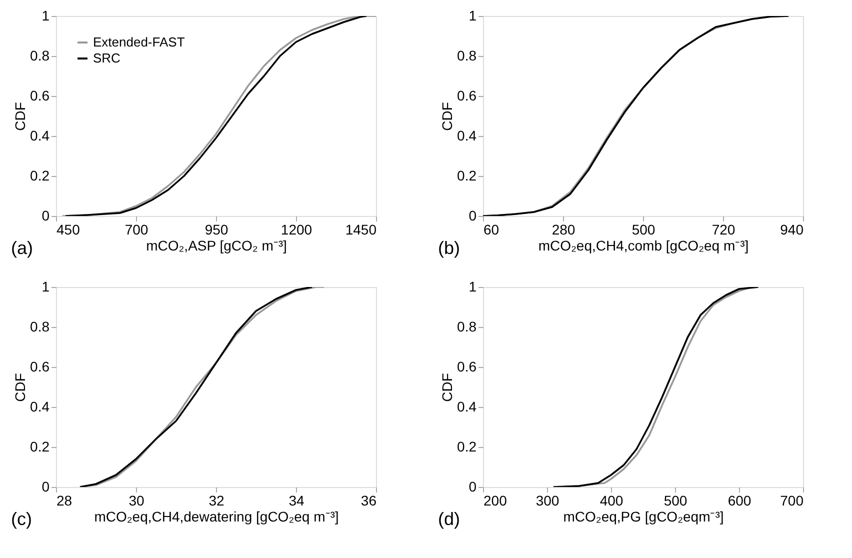  Describe the element at coordinates (22, 248) in the screenshot. I see `text: (a)` at that location.